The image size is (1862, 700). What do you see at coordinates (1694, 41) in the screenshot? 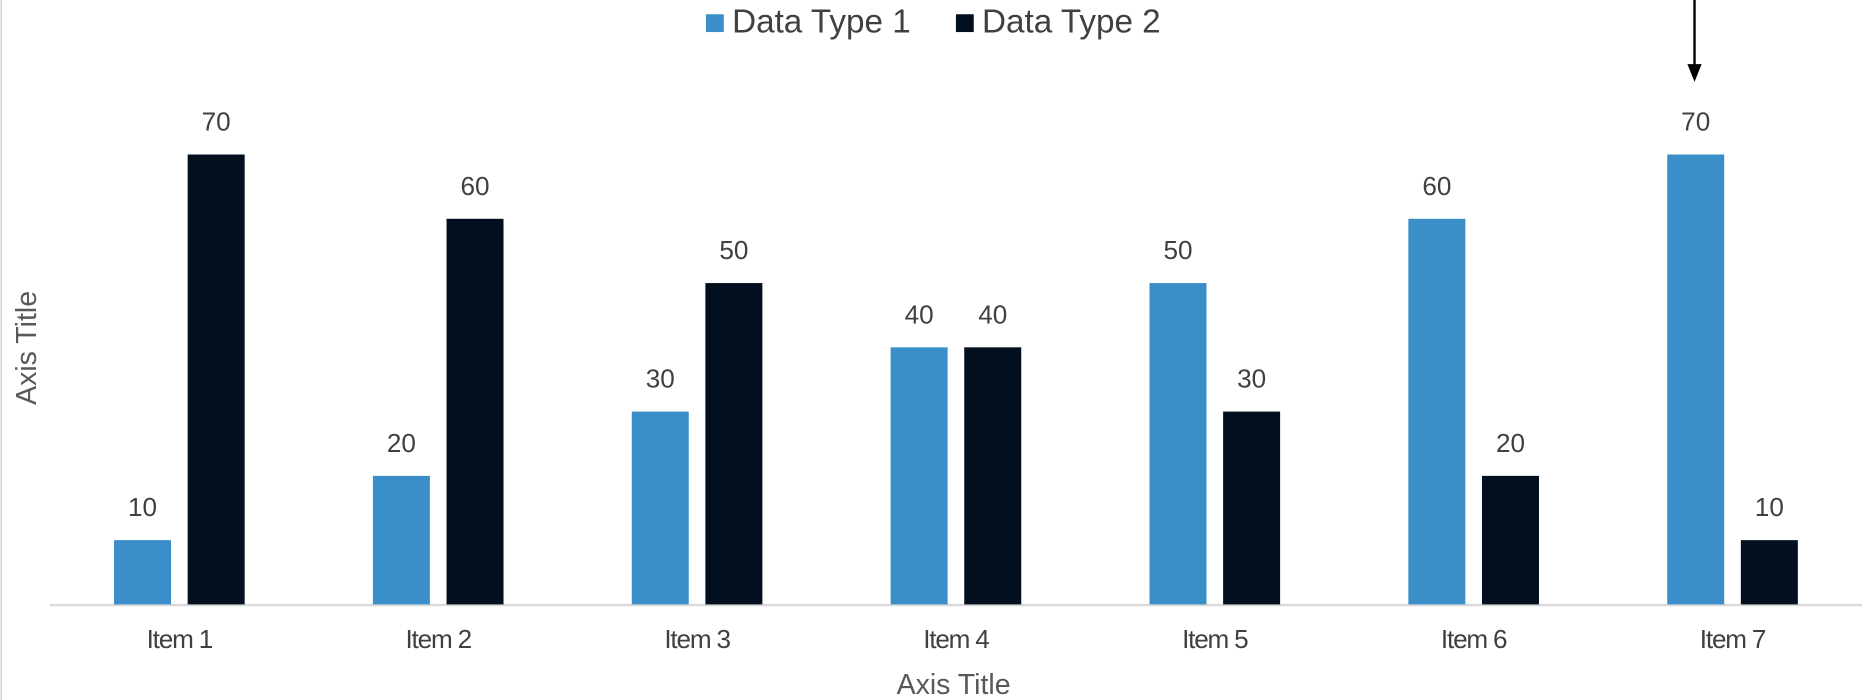
I see `annotation-arrow` at bounding box center [1694, 41].